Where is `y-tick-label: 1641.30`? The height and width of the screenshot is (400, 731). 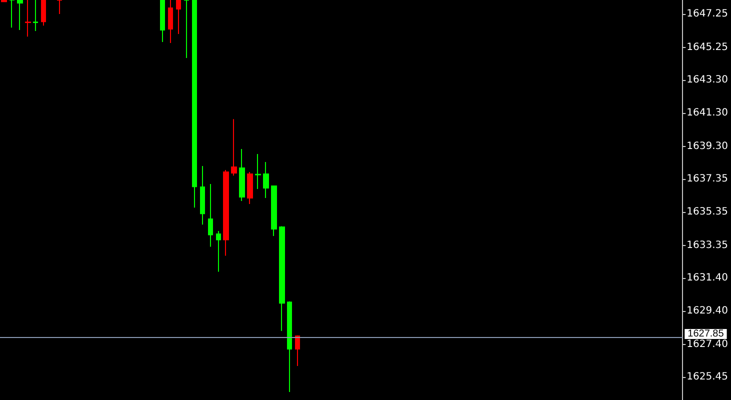 y-tick-label: 1641.30 is located at coordinates (707, 113).